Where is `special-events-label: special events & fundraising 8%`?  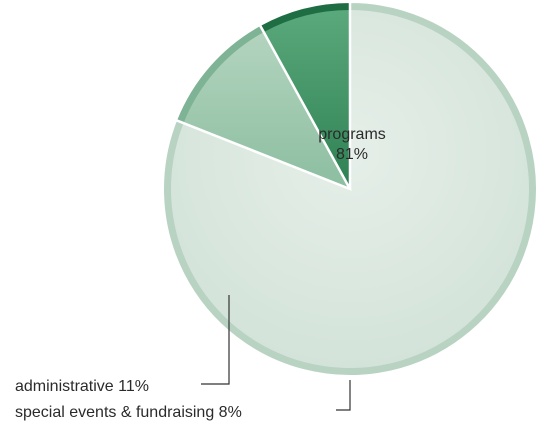
special-events-label: special events & fundraising 8% is located at coordinates (128, 412).